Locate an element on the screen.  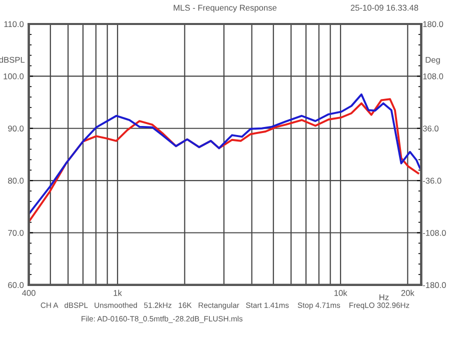
y-tick-label: 70.0 is located at coordinates (16, 233).